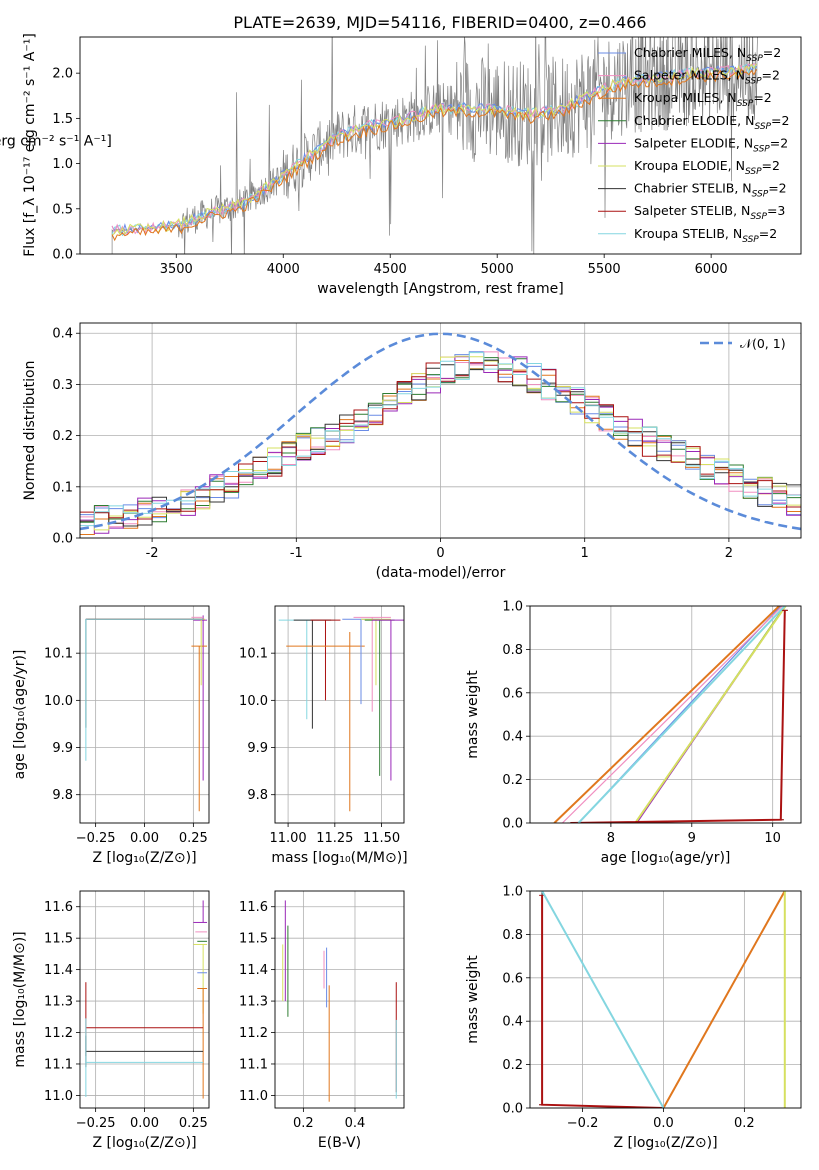  Describe the element at coordinates (334, 838) in the screenshot. I see `x-tick-label: 11.25` at that location.